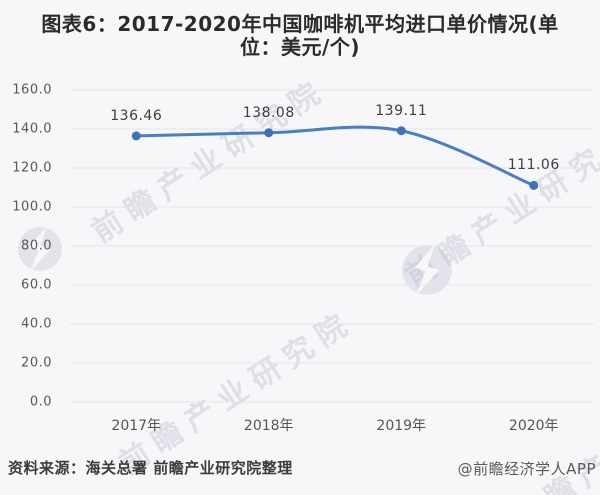  What do you see at coordinates (36, 363) in the screenshot?
I see `y-axis-tick-label: 20.0` at bounding box center [36, 363].